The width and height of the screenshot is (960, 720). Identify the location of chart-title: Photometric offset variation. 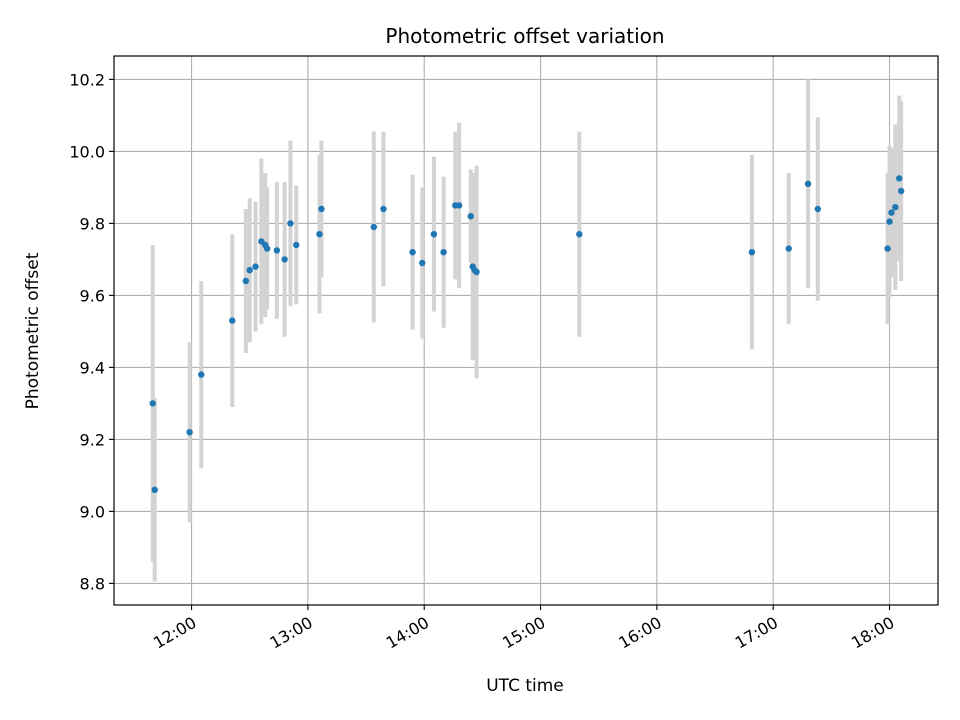
(524, 36).